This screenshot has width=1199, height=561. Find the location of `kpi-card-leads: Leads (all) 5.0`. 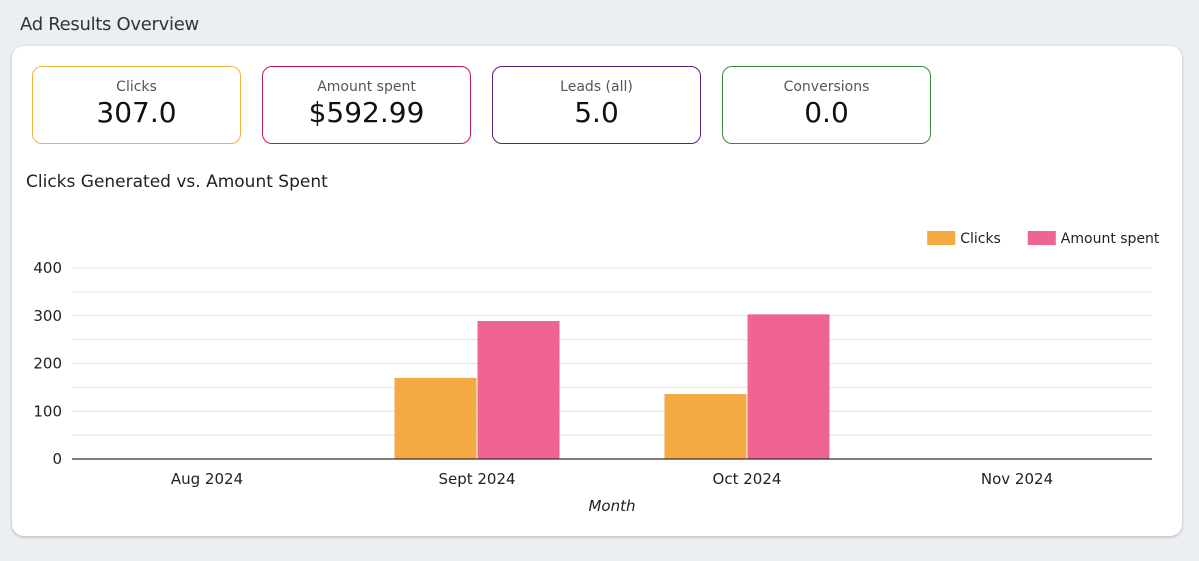

kpi-card-leads: Leads (all) 5.0 is located at coordinates (596, 105).